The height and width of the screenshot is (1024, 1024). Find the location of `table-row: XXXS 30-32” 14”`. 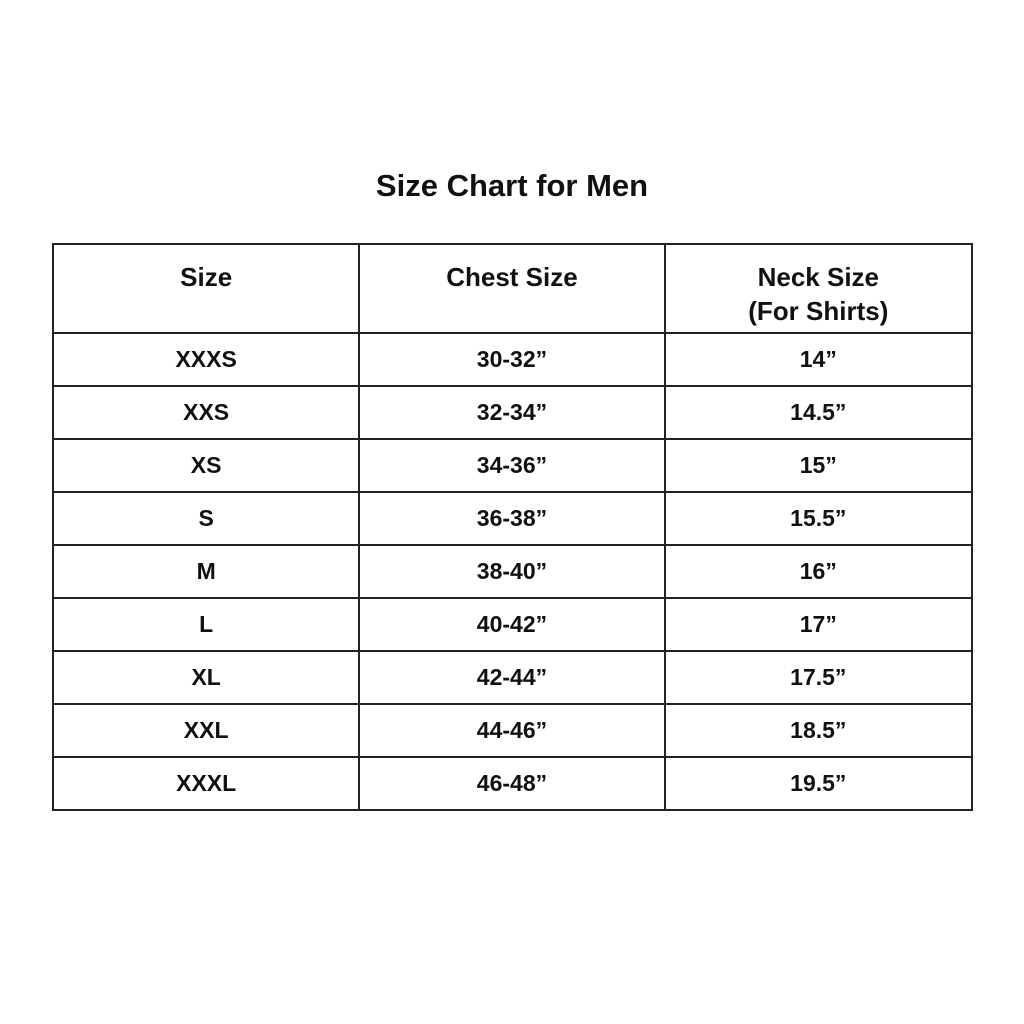

table-row: XXXS 30-32” 14” is located at coordinates (512, 359).